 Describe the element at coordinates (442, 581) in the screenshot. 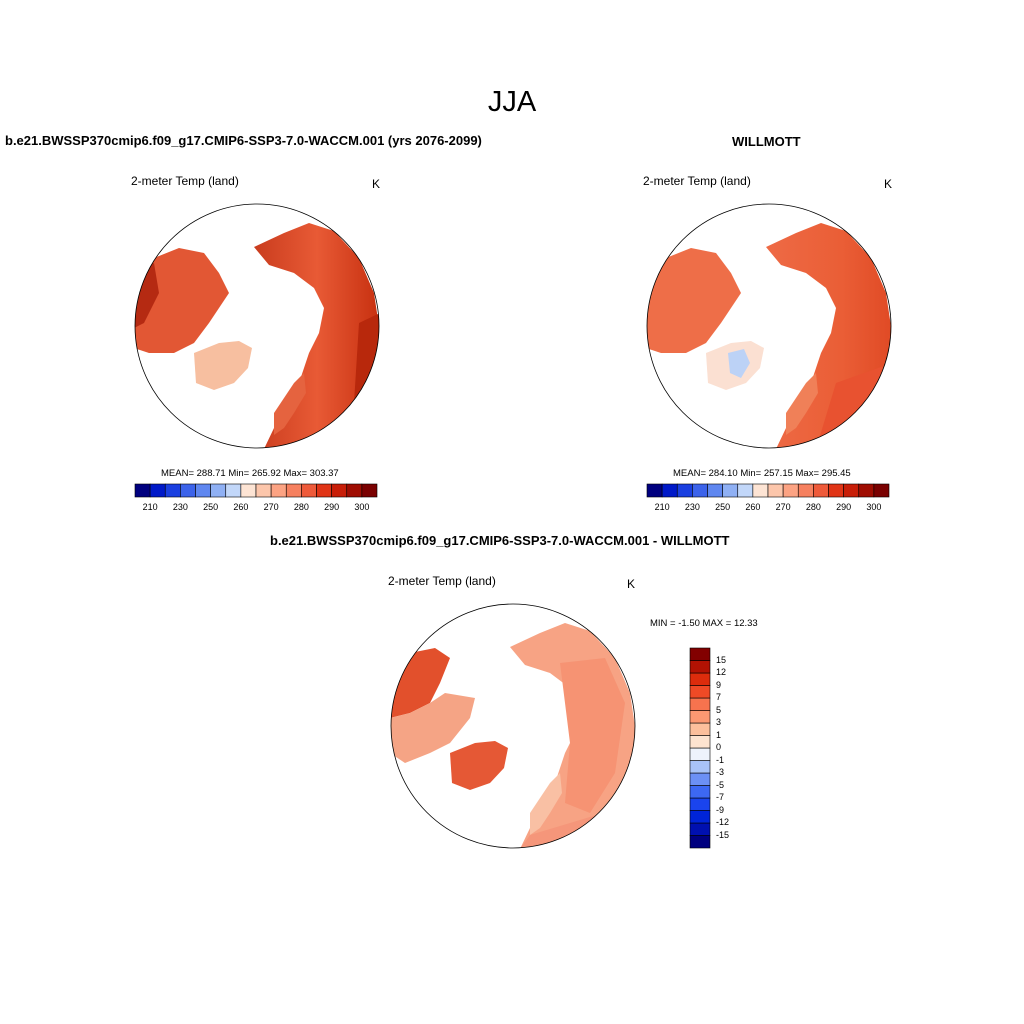

I see `diff-variable-label: 2-meter Temp (land)` at that location.